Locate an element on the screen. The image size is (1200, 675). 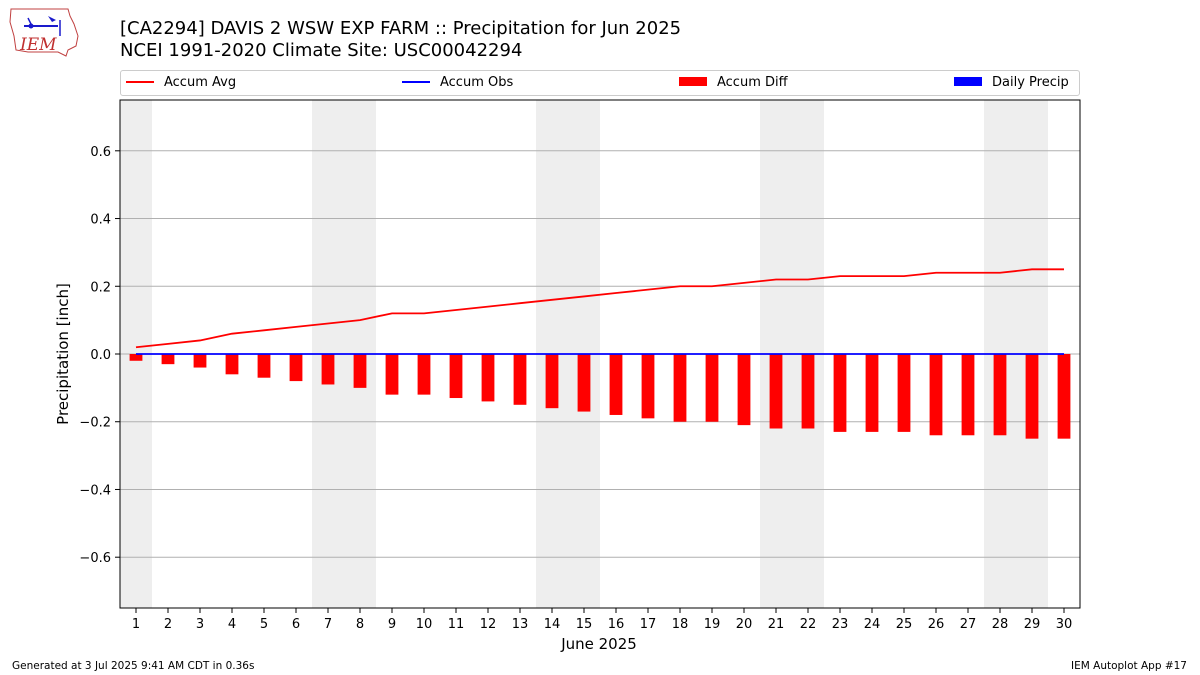
legend-label-accum-obs: Accum Obs is located at coordinates (477, 82).